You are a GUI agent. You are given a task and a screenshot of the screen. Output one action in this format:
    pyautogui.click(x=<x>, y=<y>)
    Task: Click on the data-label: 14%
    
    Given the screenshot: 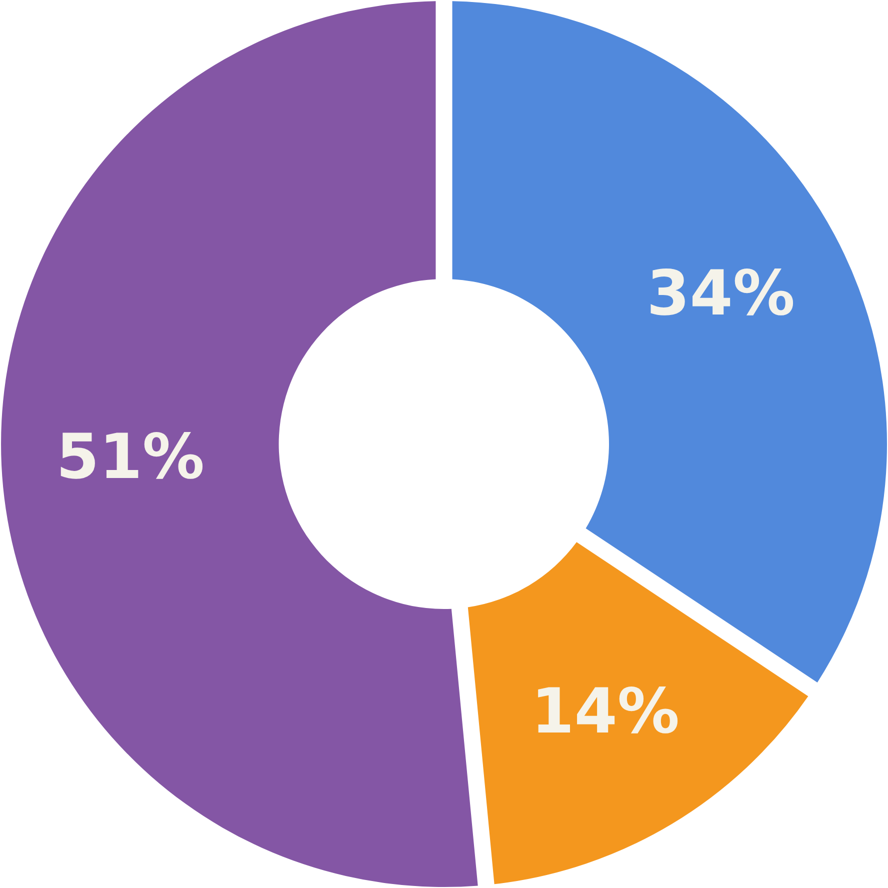 What is the action you would take?
    pyautogui.click(x=605, y=711)
    